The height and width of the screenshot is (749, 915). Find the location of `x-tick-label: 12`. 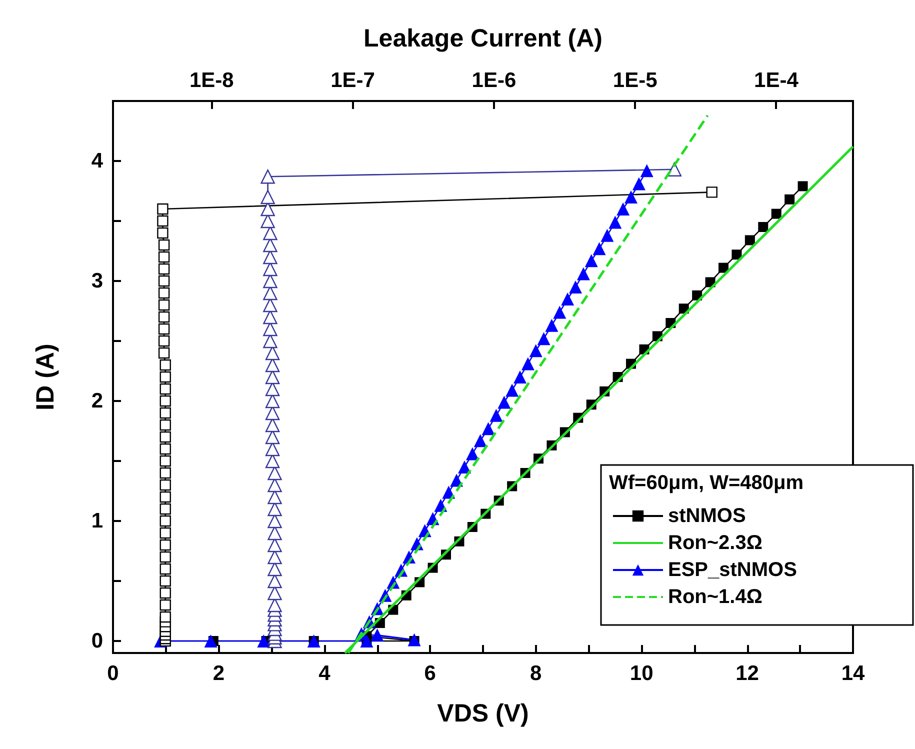

x-tick-label: 12 is located at coordinates (747, 673).